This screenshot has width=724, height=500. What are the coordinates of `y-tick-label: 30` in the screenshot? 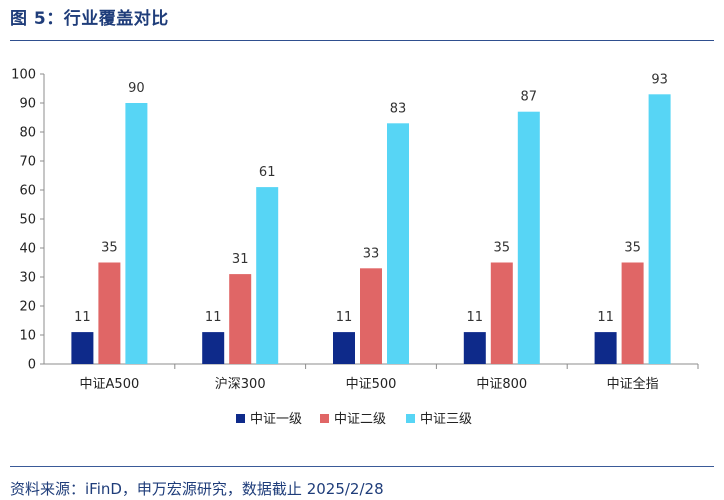 It's located at (27, 278).